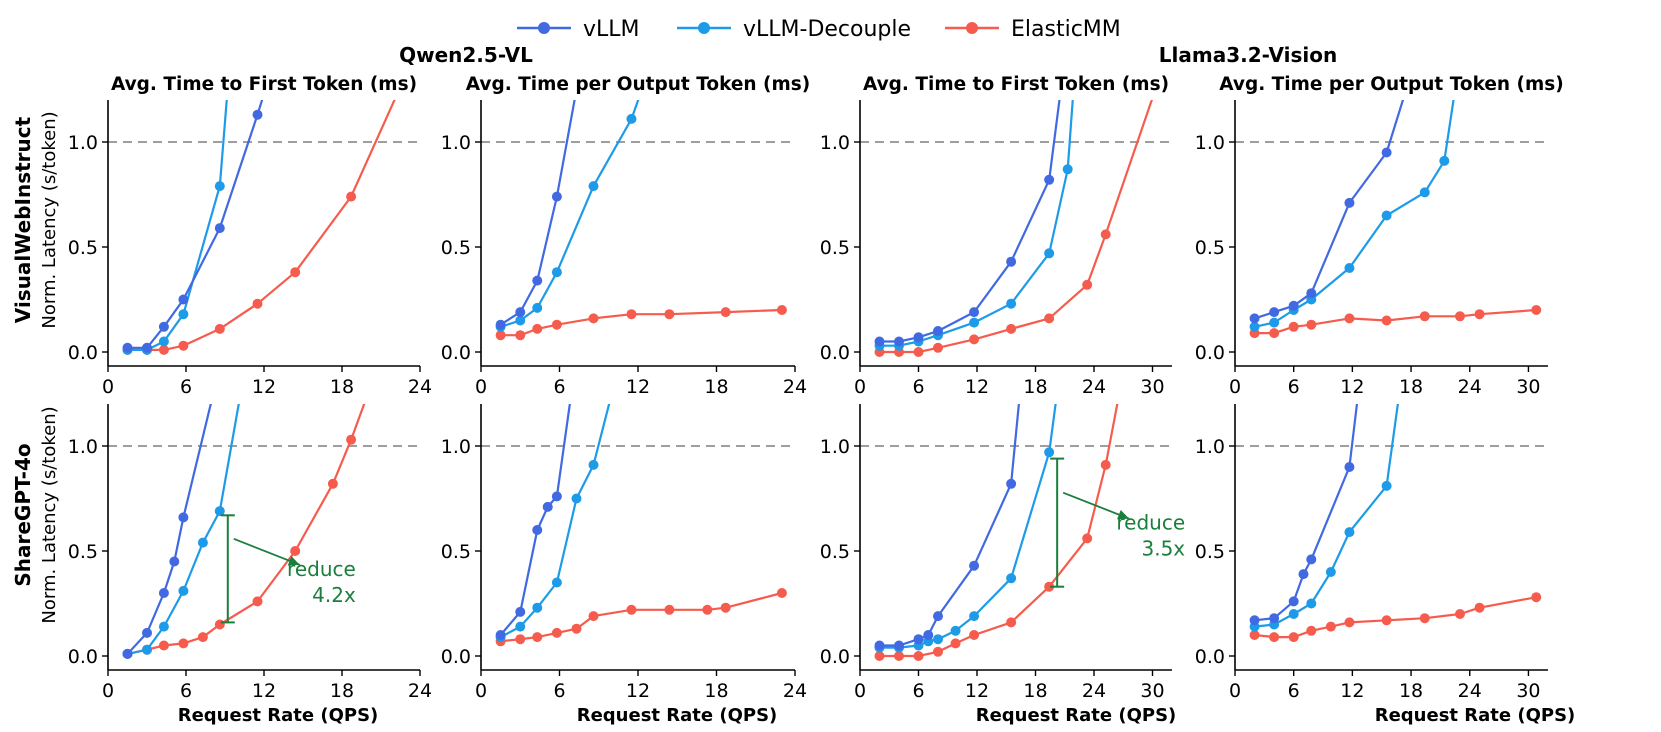  Describe the element at coordinates (1210, 143) in the screenshot. I see `y-tick-label: 1.0` at that location.